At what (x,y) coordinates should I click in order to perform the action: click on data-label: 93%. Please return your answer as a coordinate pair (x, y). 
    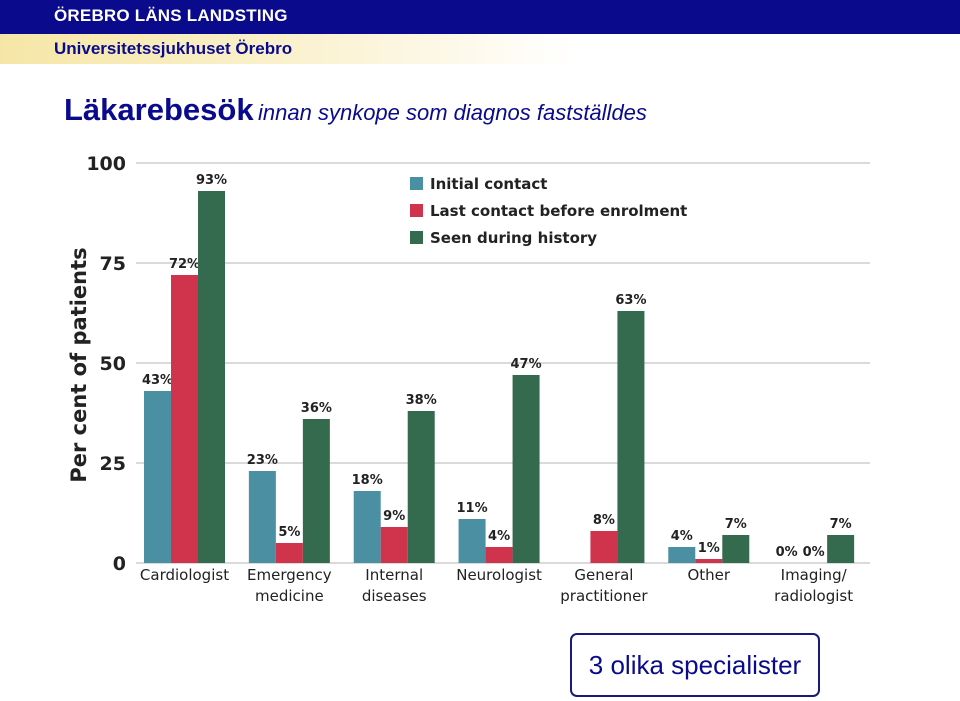
    Looking at the image, I should click on (211, 180).